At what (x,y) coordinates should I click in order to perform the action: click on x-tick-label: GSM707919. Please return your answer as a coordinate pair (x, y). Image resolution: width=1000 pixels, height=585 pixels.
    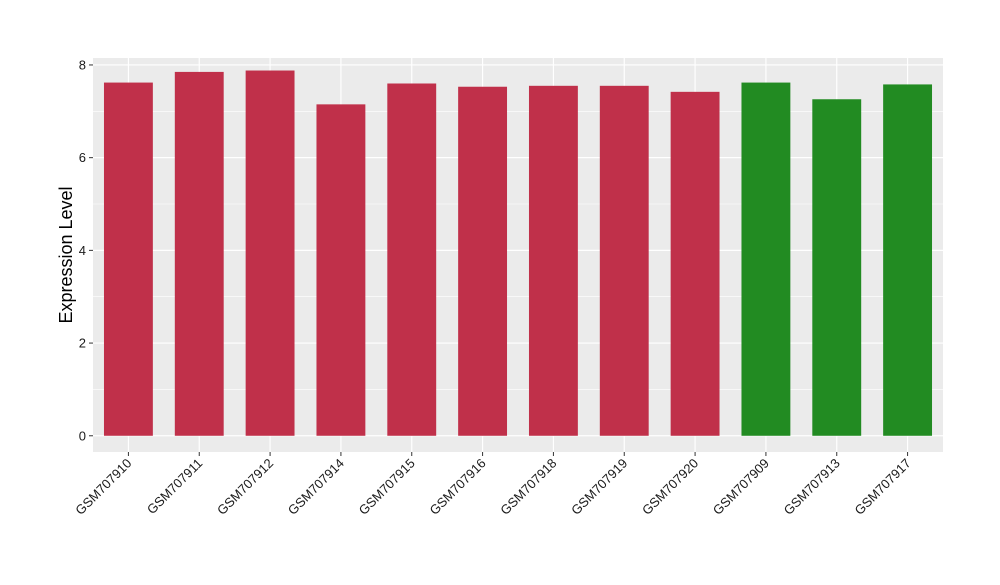
    Looking at the image, I should click on (599, 487).